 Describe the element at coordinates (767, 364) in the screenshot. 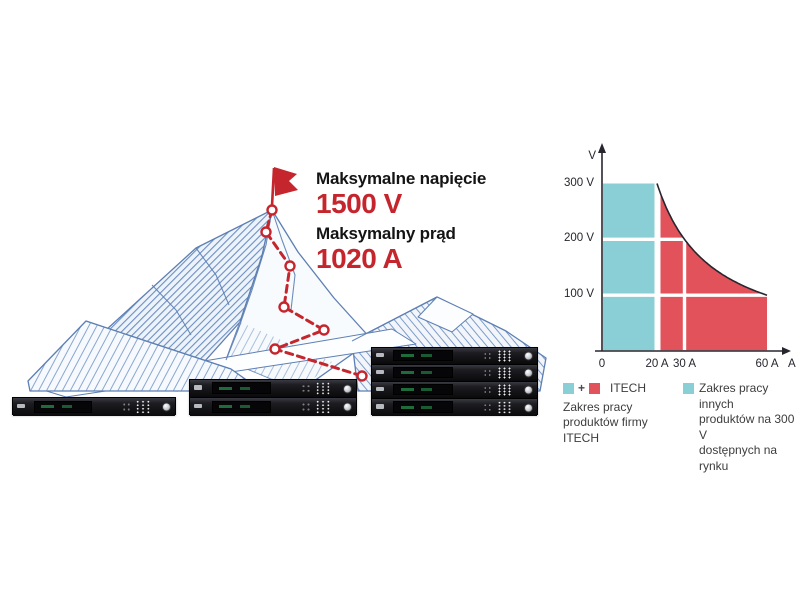

I see `x-tick-label-60: 60 A` at that location.